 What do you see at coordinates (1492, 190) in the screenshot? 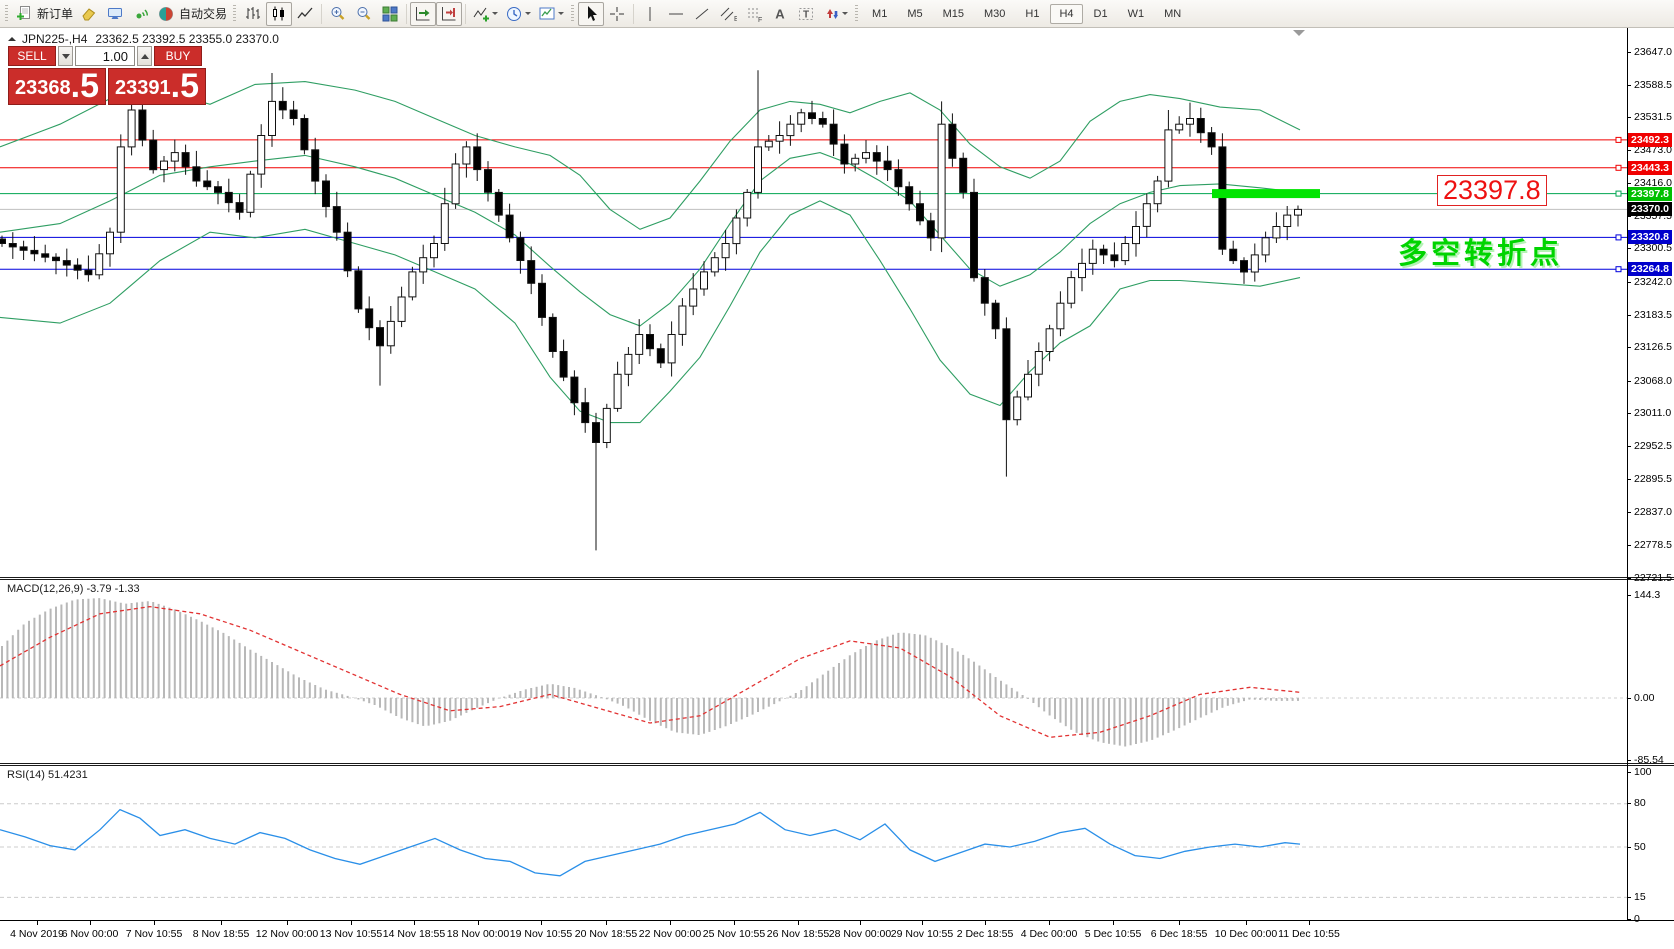
I see `price-callout-label: 23397.8` at bounding box center [1492, 190].